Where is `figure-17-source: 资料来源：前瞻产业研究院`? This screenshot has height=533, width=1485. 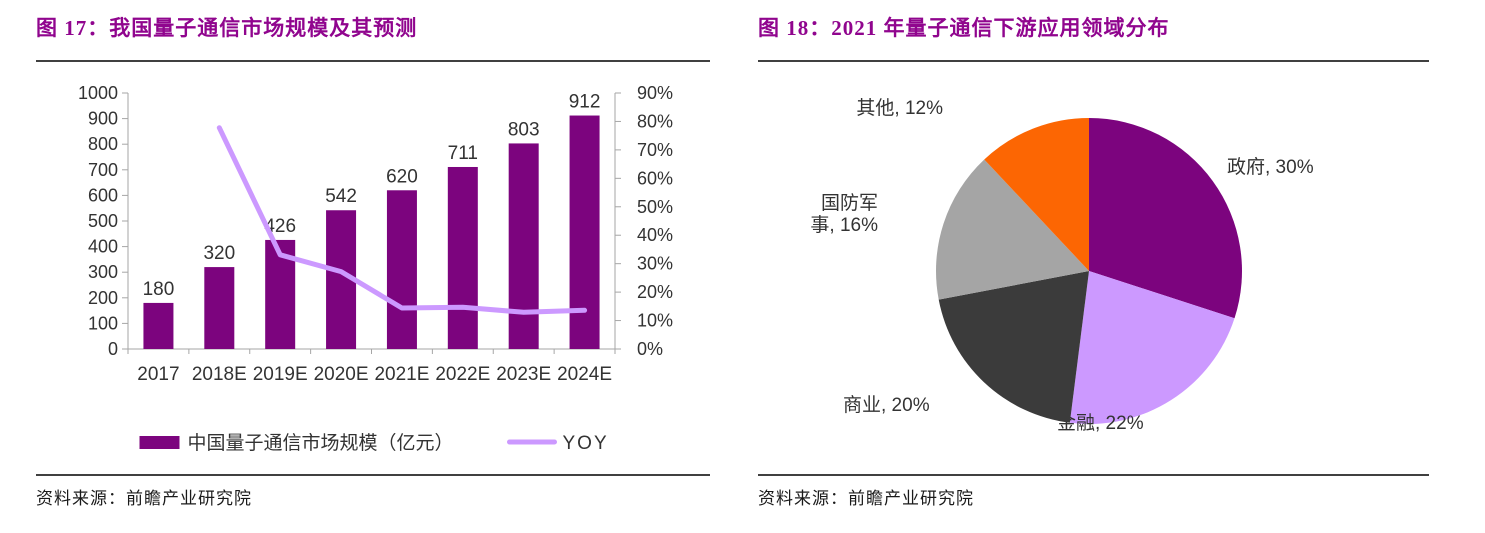
figure-17-source: 资料来源：前瞻产业研究院 is located at coordinates (144, 498).